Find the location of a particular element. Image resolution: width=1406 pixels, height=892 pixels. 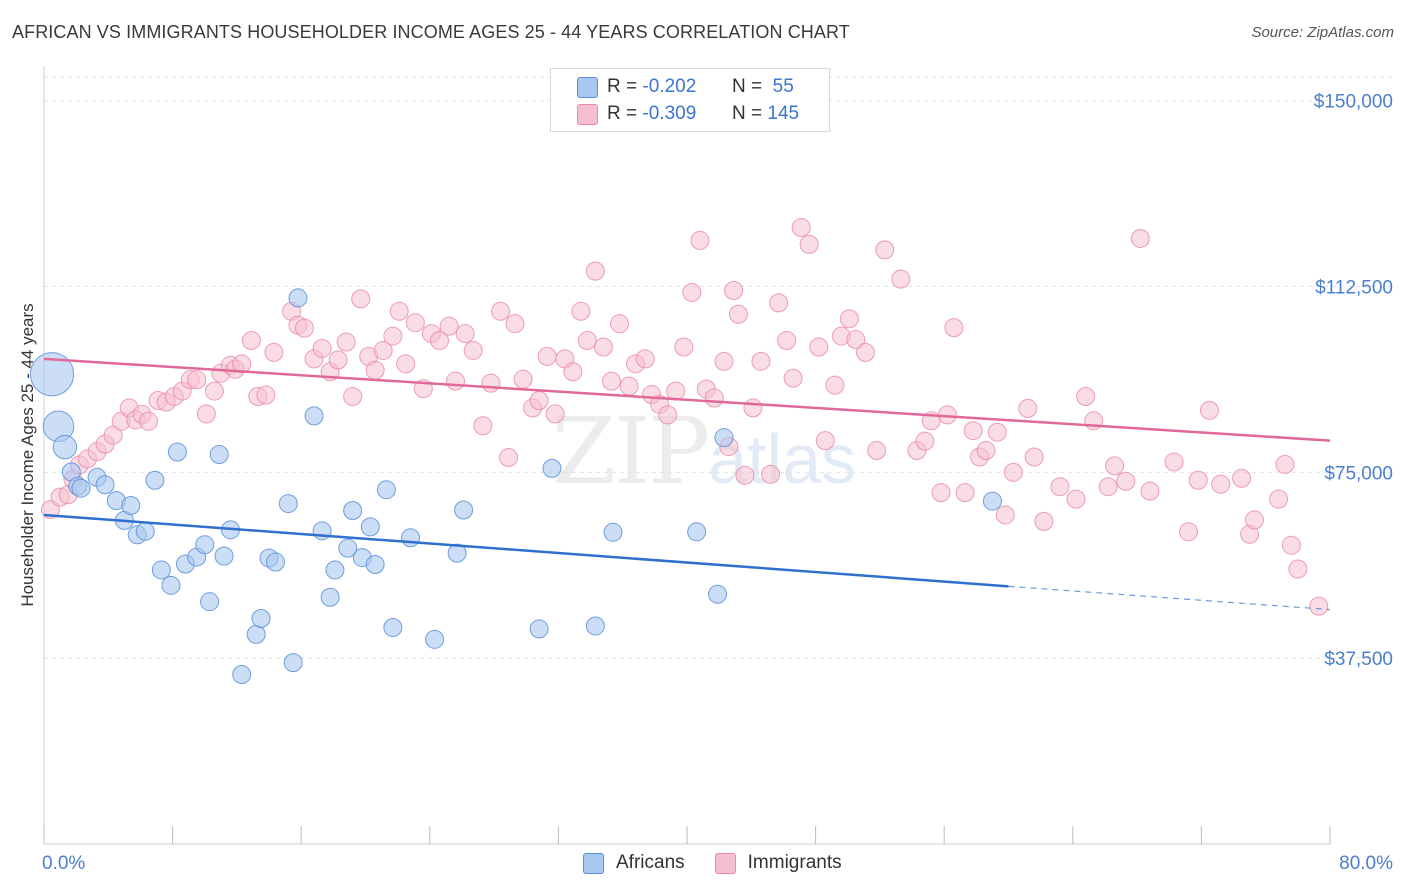

africans-trendline-extension is located at coordinates (1169, 598).